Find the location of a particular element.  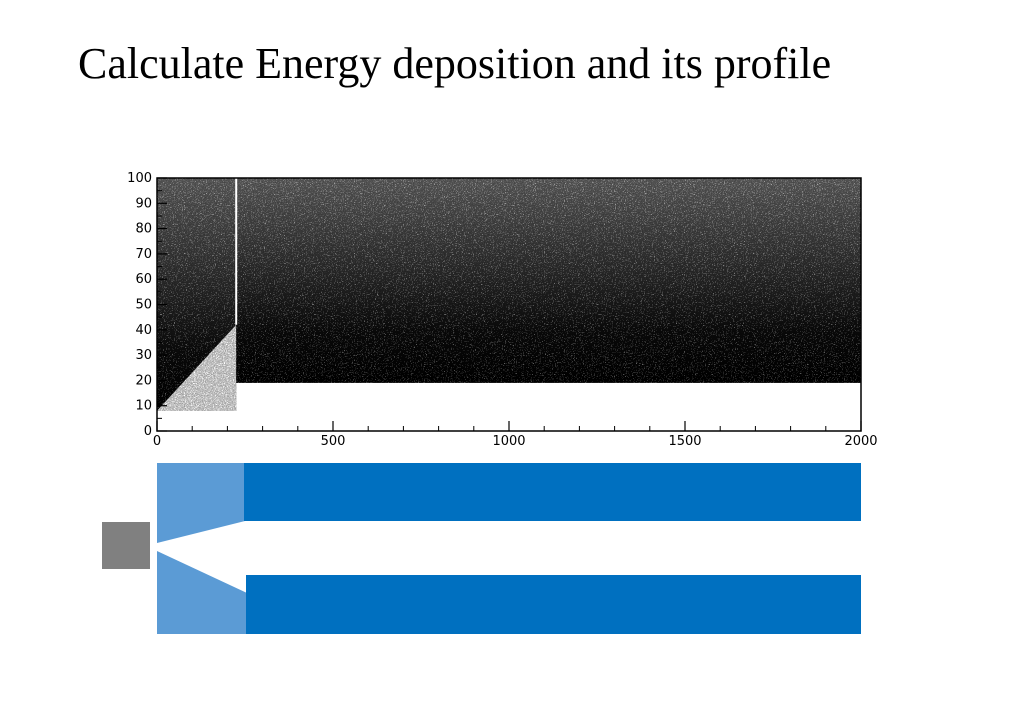

y-tick-label: 30 is located at coordinates (143, 355).